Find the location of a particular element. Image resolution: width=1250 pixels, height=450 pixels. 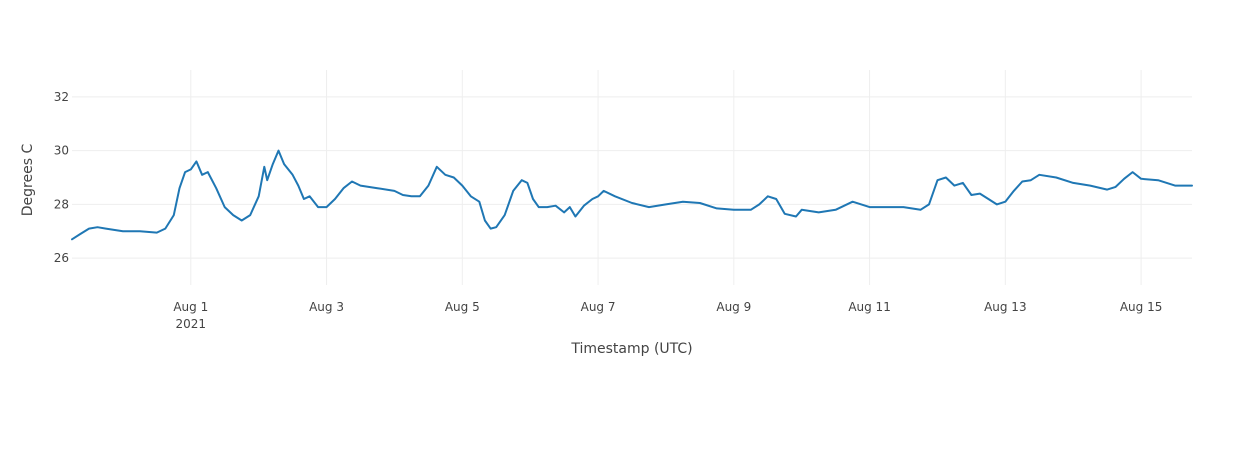

y-tick-label: 32 is located at coordinates (61, 97).